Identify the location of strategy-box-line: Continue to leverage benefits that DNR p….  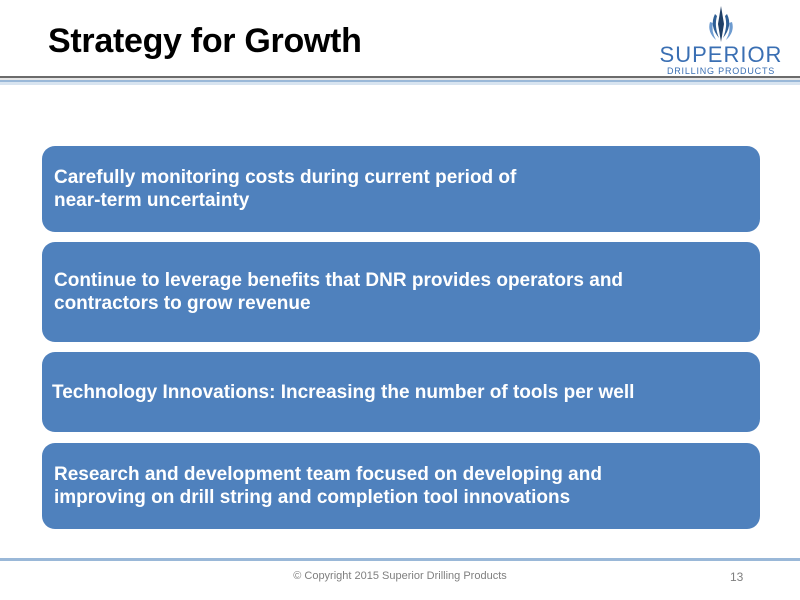
(339, 280).